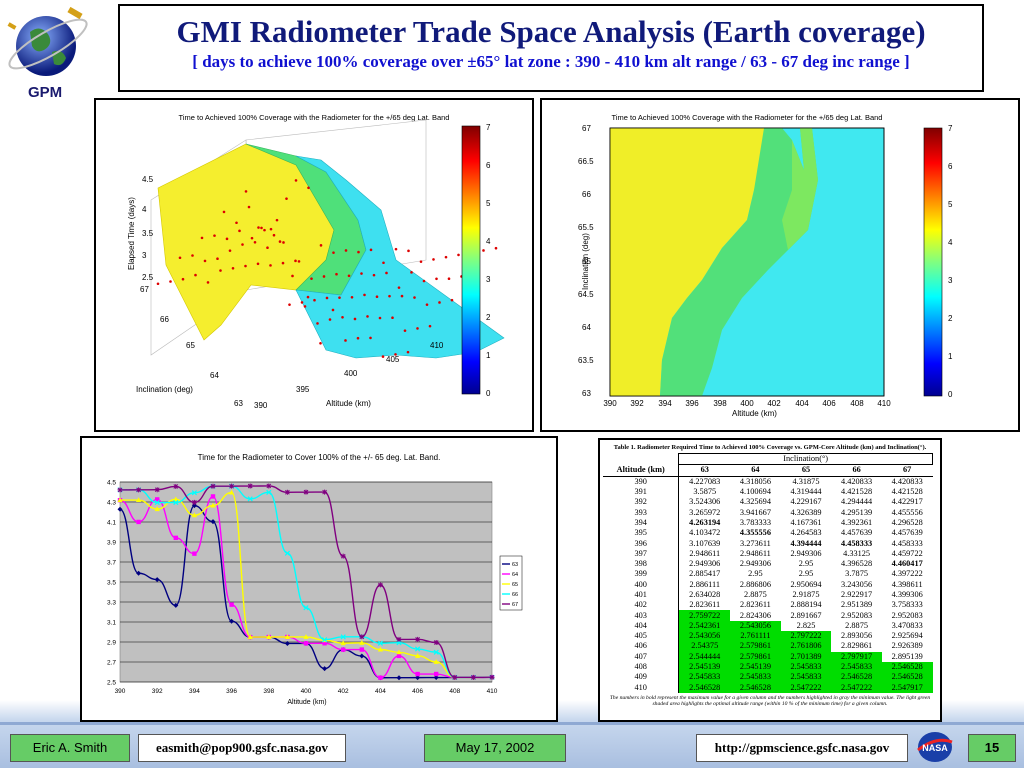 Image resolution: width=1024 pixels, height=769 pixels. Describe the element at coordinates (488, 127) in the screenshot. I see `colorbar-tick: 7` at that location.